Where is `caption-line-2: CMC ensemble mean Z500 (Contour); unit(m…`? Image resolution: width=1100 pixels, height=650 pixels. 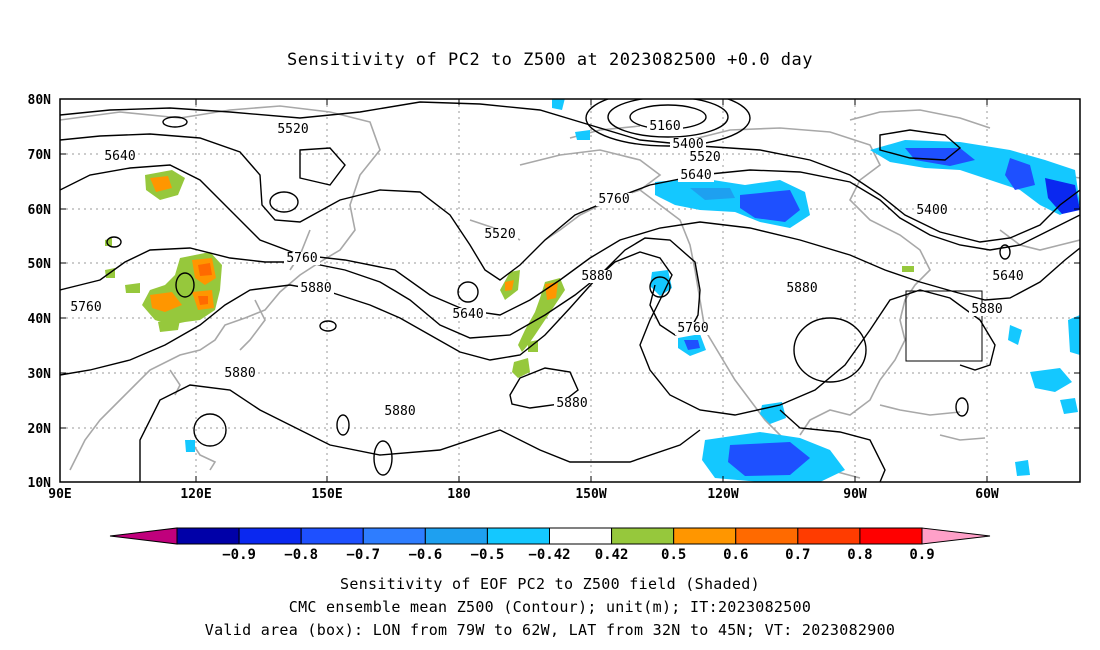 caption-line-2: CMC ensemble mean Z500 (Contour); unit(m… is located at coordinates (550, 607).